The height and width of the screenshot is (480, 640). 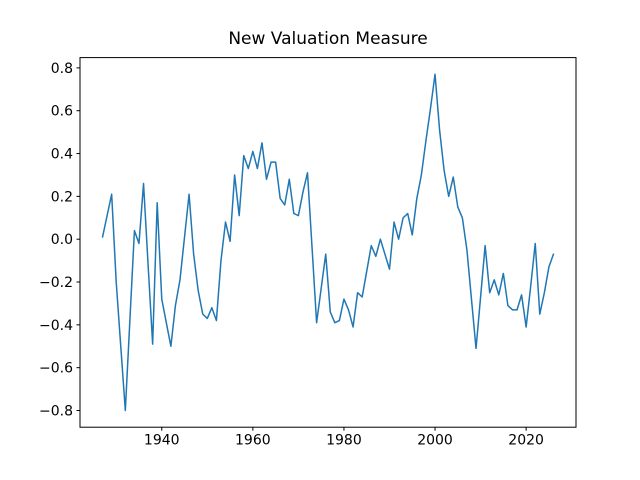 What do you see at coordinates (526, 441) in the screenshot?
I see `x-axis-tick-label: 2020` at bounding box center [526, 441].